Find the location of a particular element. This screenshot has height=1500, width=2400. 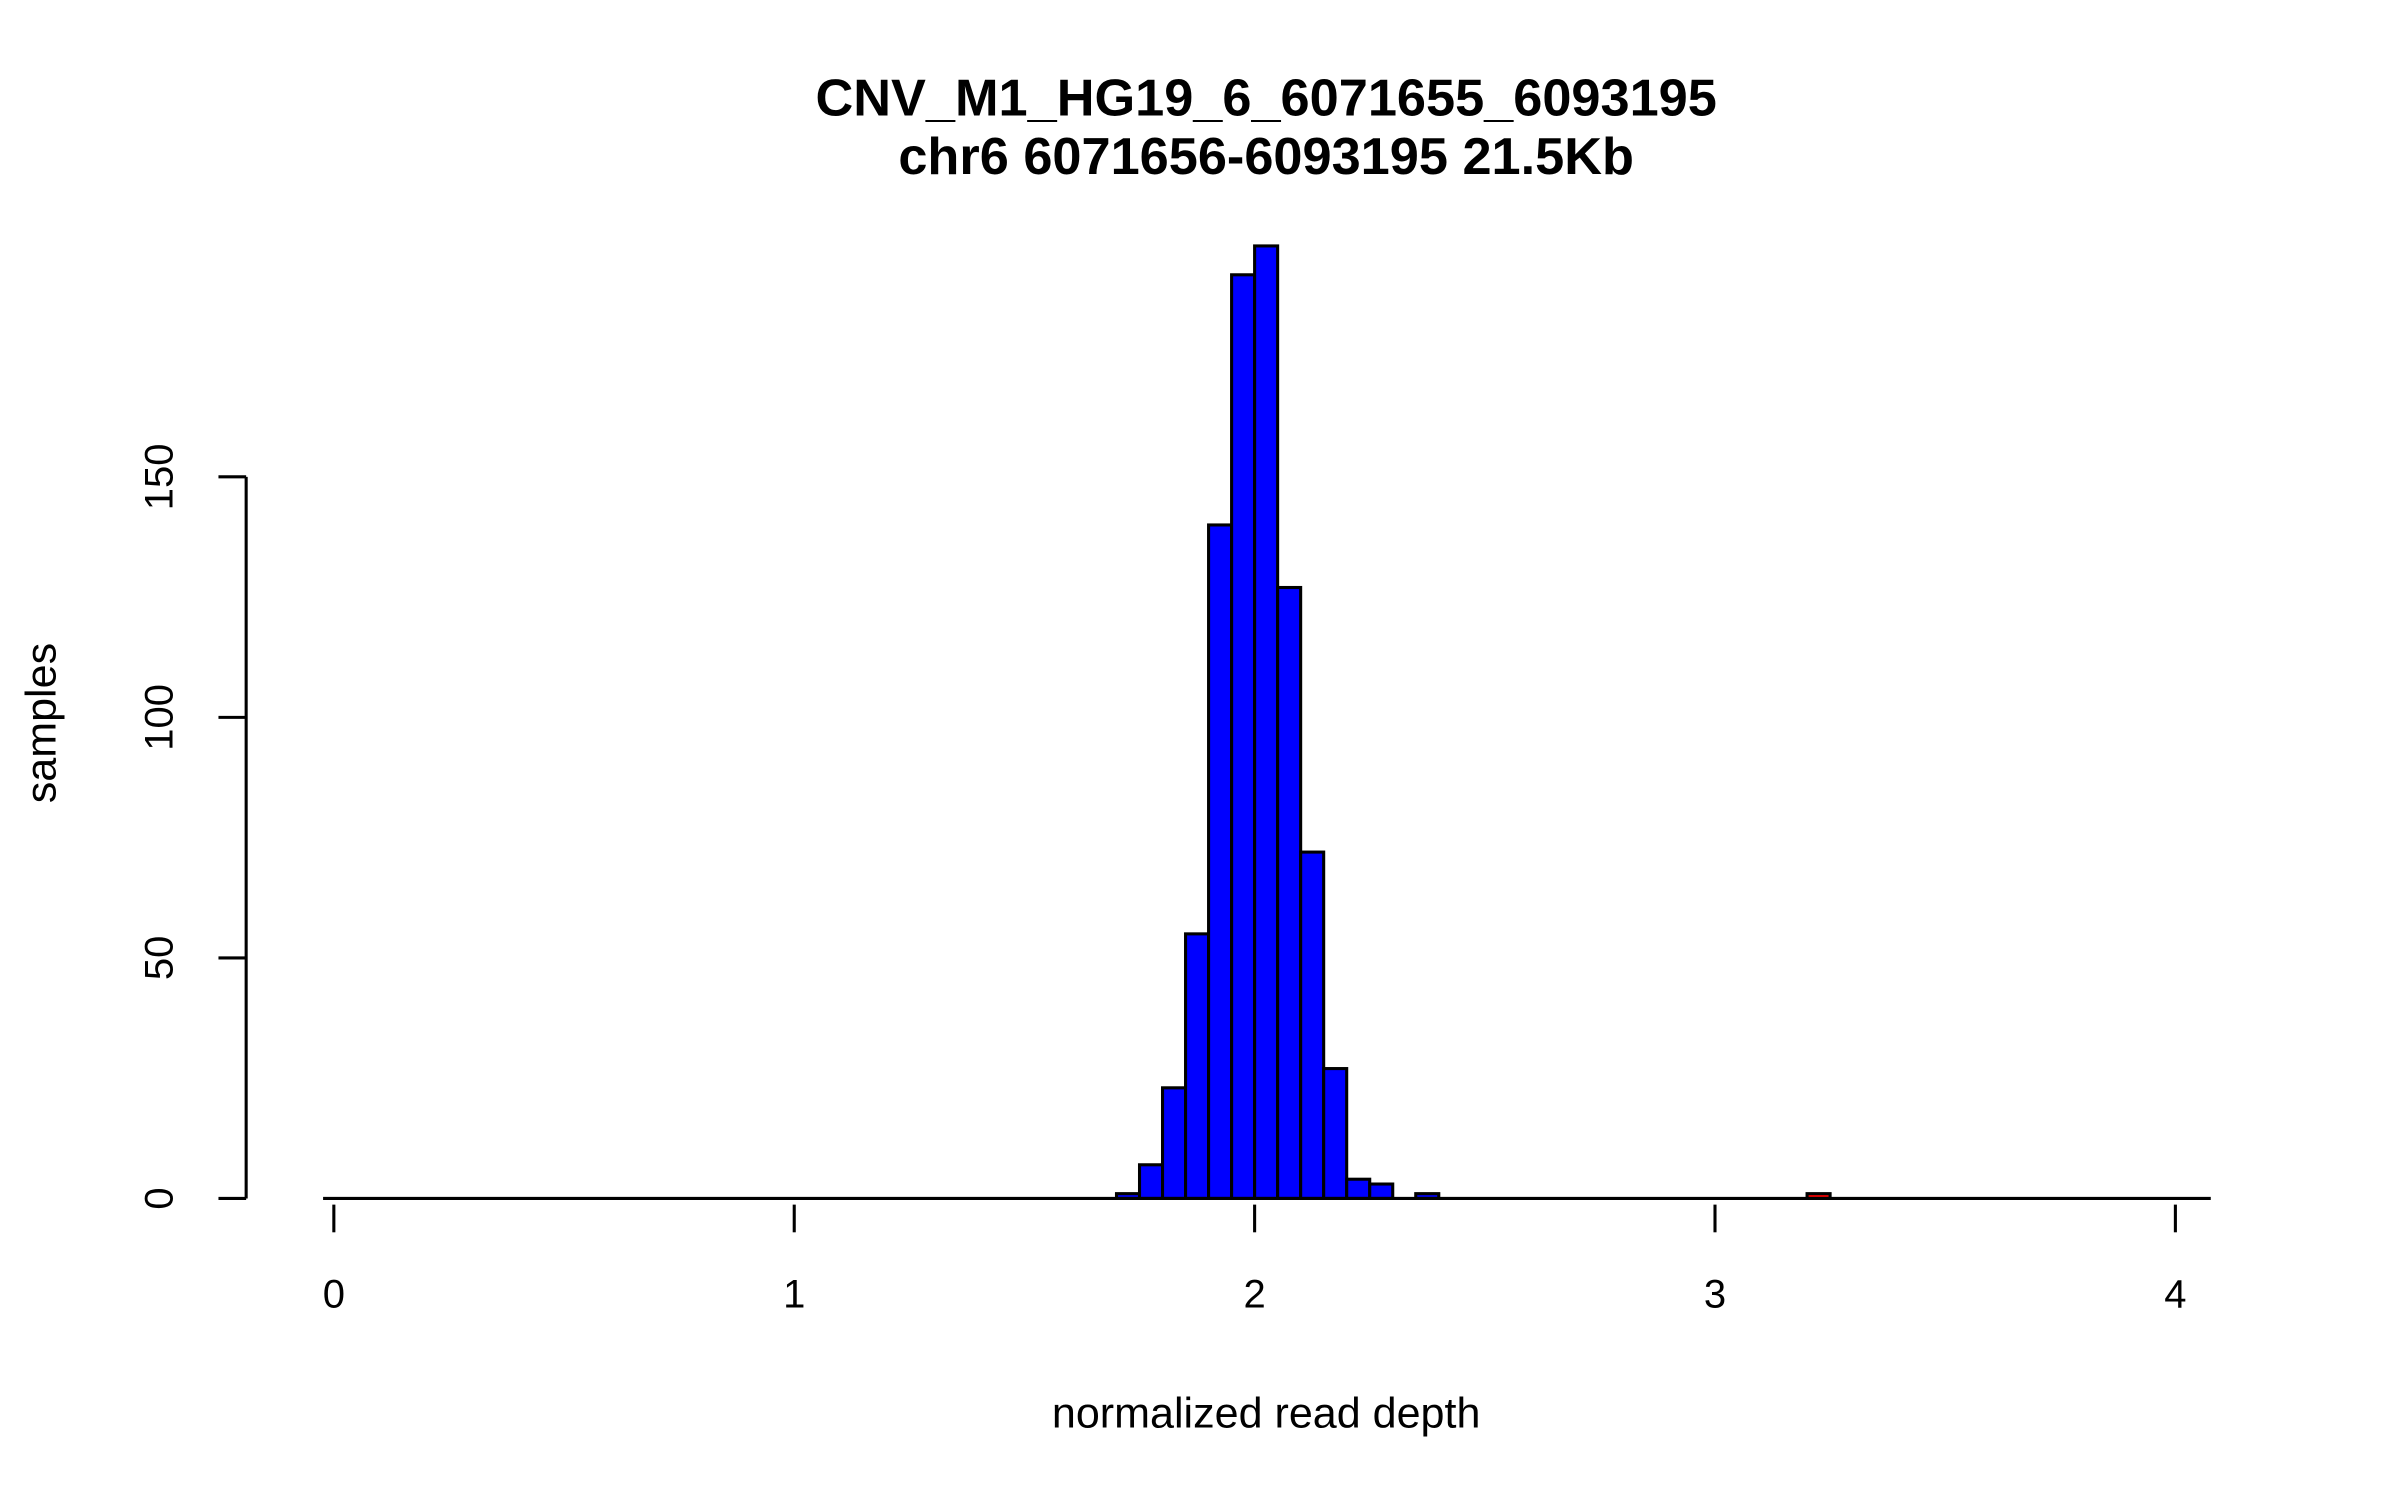

y-axis: 0 50 100 150 is located at coordinates (192, 826).